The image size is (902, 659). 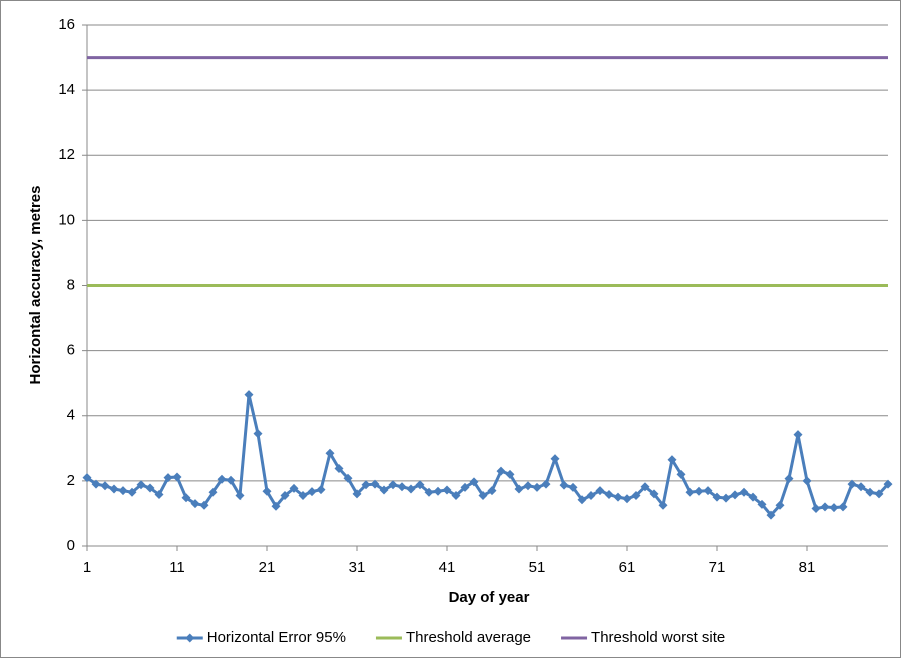 What do you see at coordinates (71, 284) in the screenshot?
I see `y-tick-label: 8` at bounding box center [71, 284].